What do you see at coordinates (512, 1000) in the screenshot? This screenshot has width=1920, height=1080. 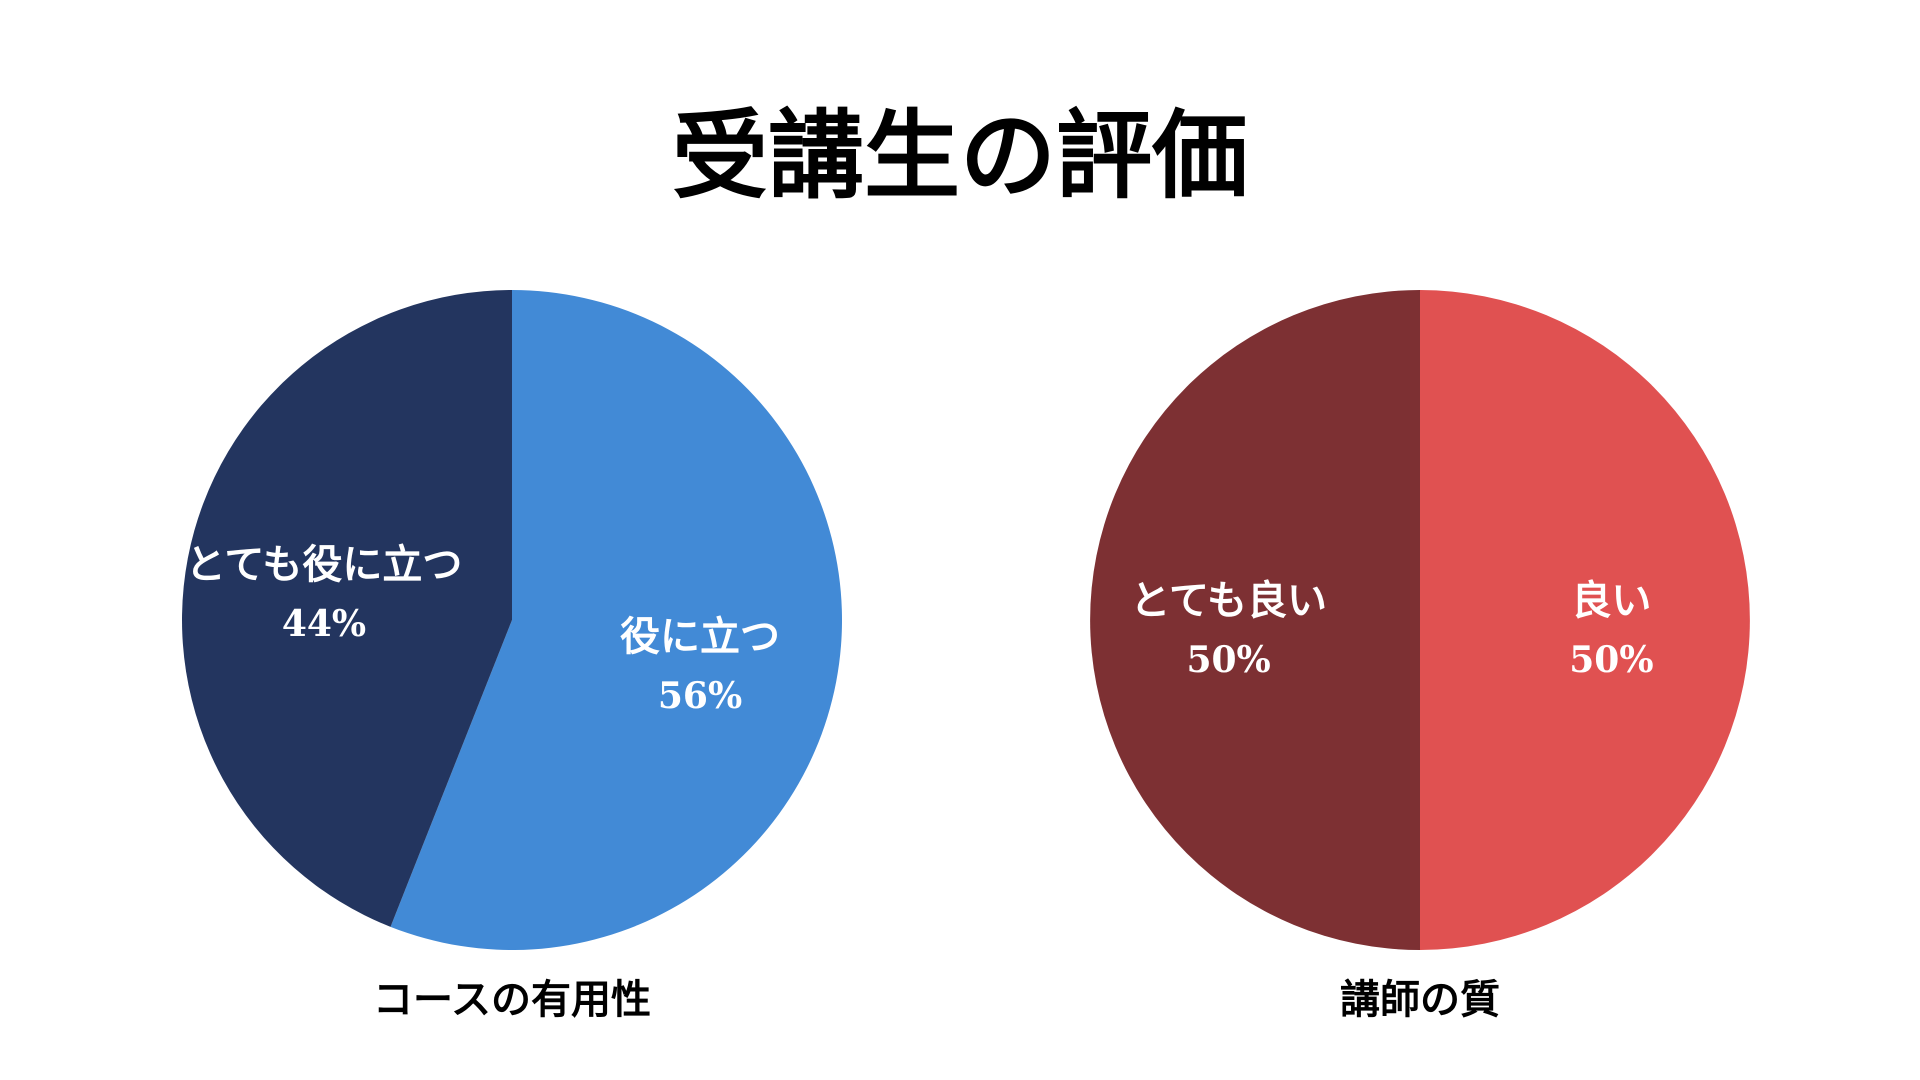 I see `caption-course-usefulness: コースの有用性` at bounding box center [512, 1000].